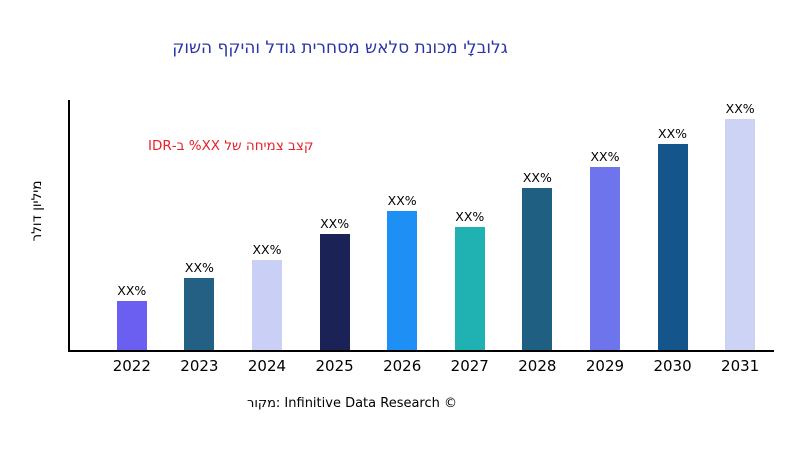  I want to click on x-tick-label: 2031, so click(740, 366).